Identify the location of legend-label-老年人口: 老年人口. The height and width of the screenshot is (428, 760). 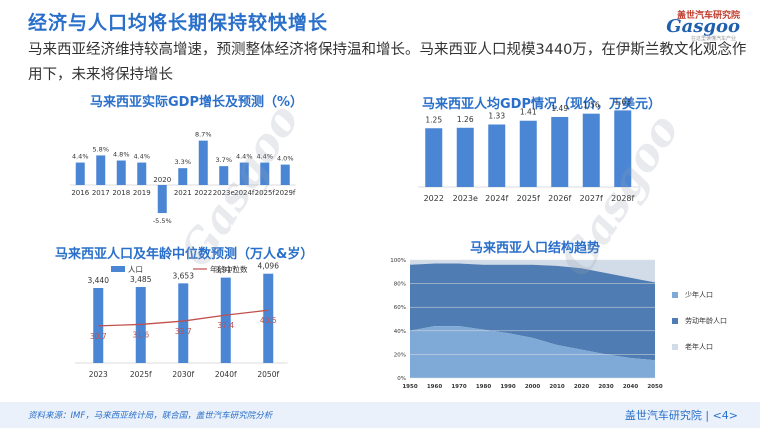
(699, 346).